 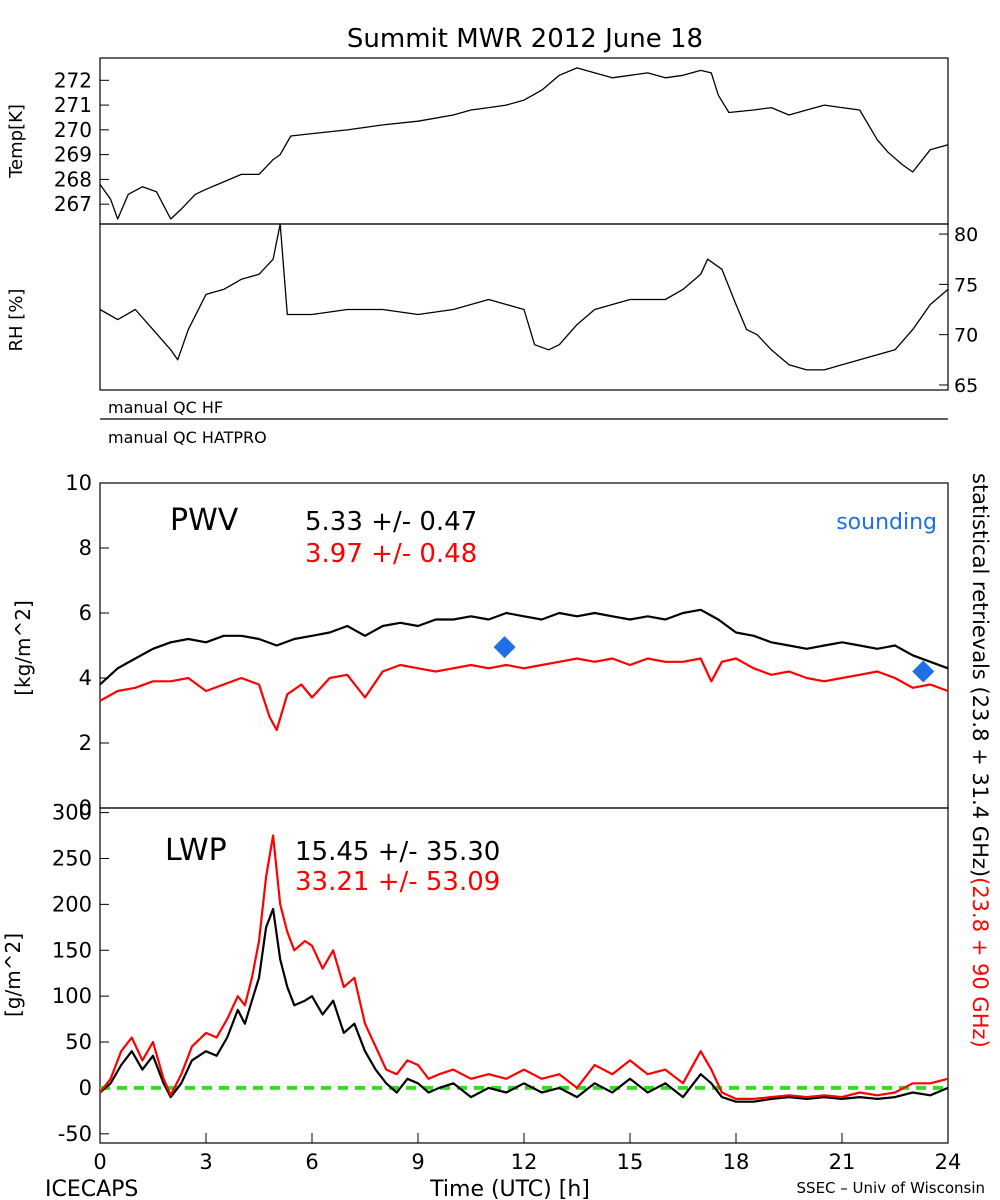 I want to click on footer-left: ICECAPS, so click(x=91, y=1188).